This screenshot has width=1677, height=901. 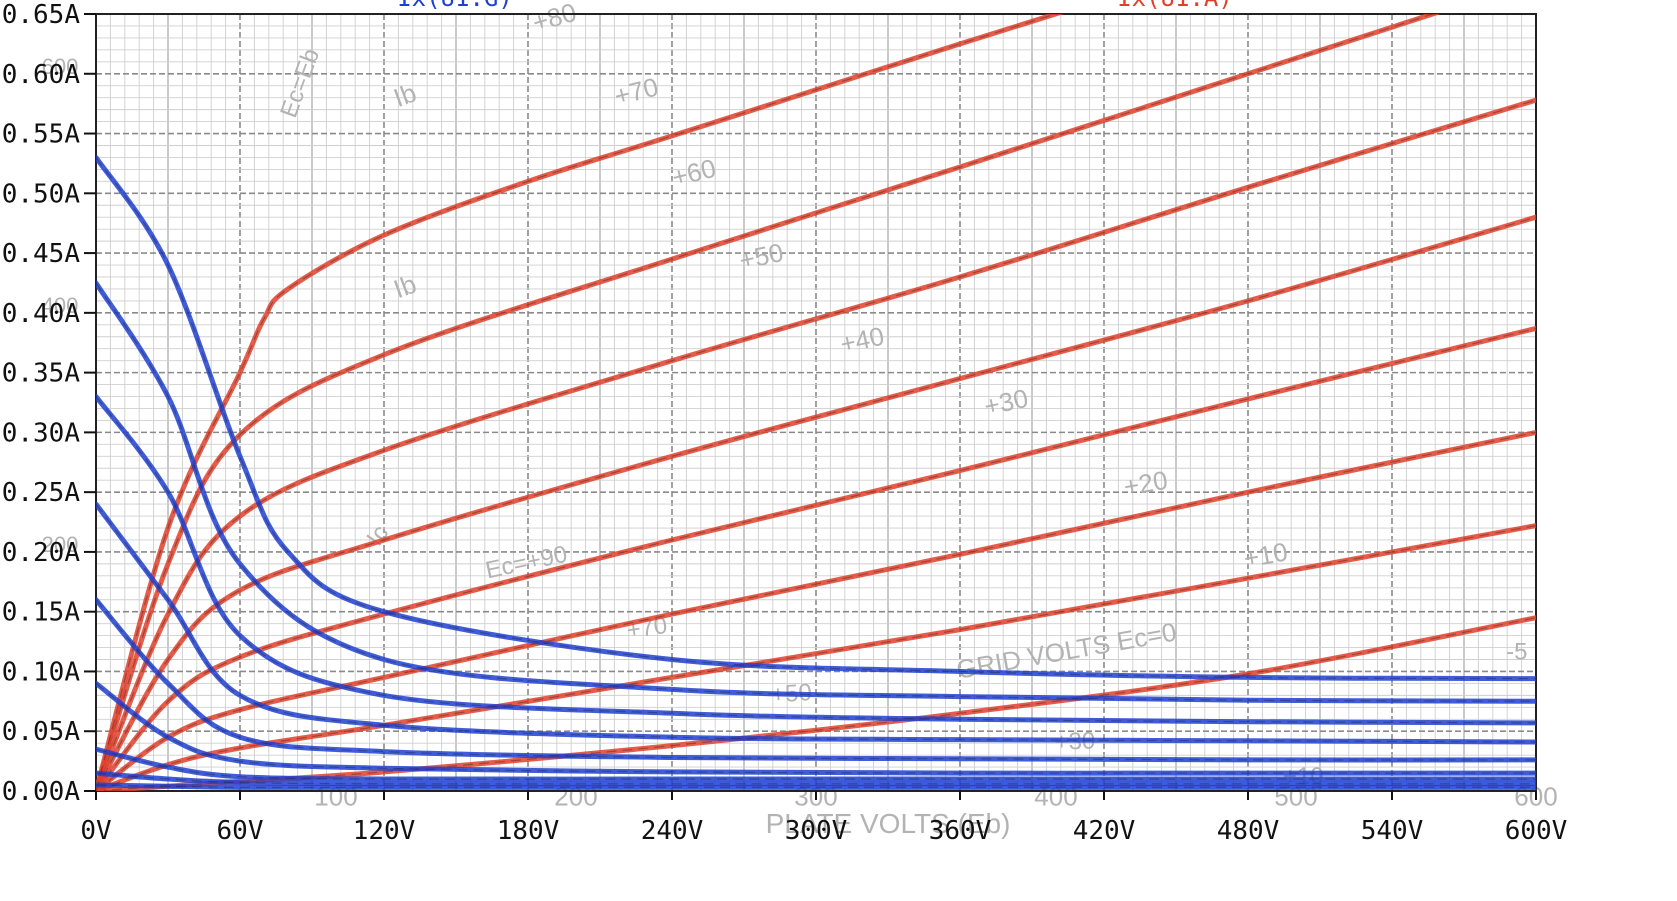 I want to click on x-tick-label: 60V, so click(x=240, y=831).